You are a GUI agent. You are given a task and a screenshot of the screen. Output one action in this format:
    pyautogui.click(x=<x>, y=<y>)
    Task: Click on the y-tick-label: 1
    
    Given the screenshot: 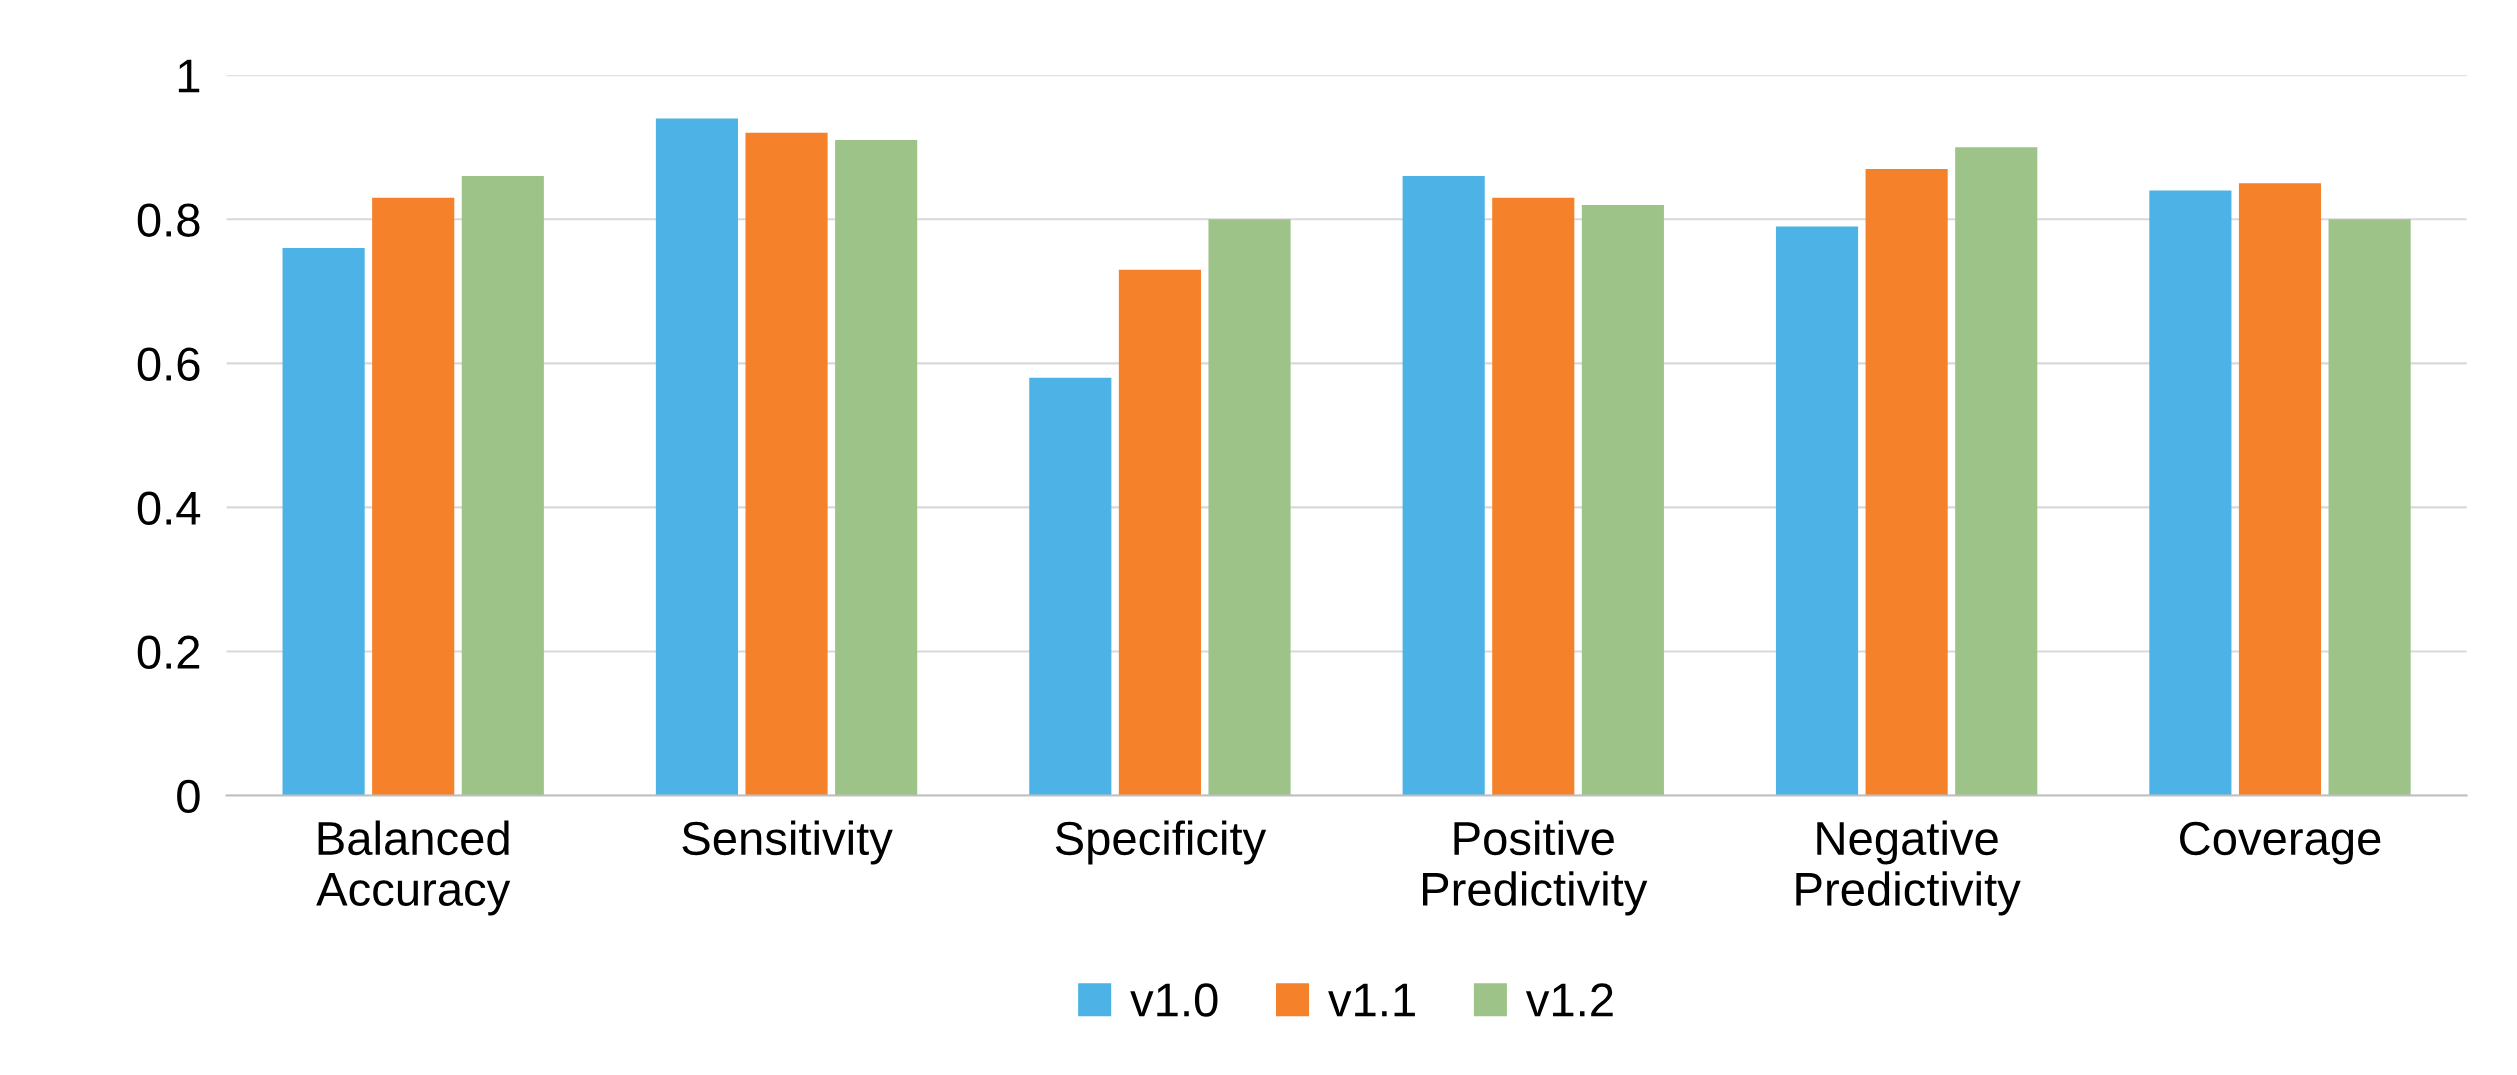 What is the action you would take?
    pyautogui.click(x=189, y=76)
    